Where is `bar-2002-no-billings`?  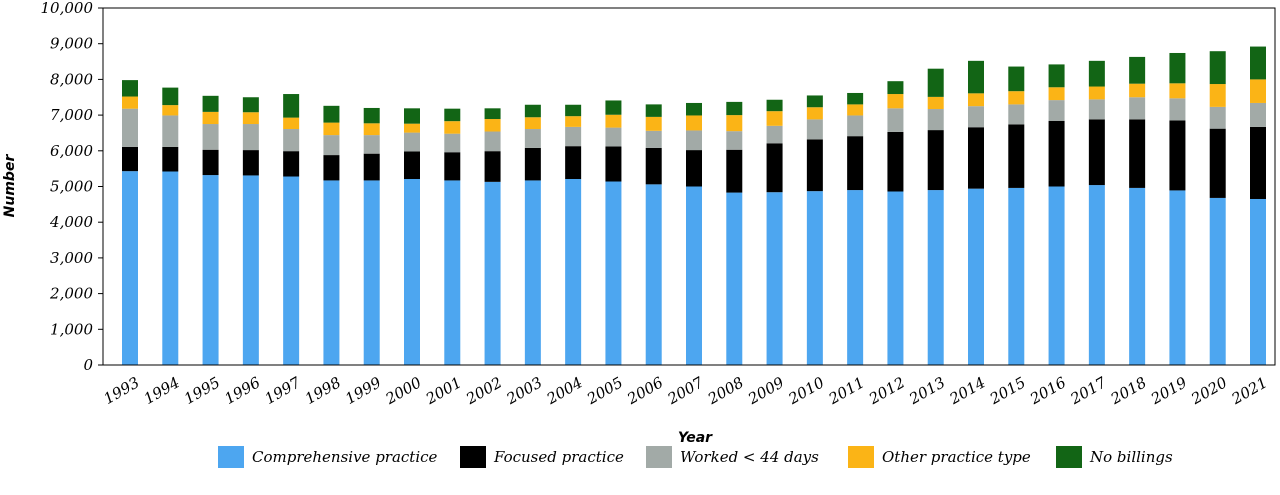
bar-2002-no-billings is located at coordinates (492, 114).